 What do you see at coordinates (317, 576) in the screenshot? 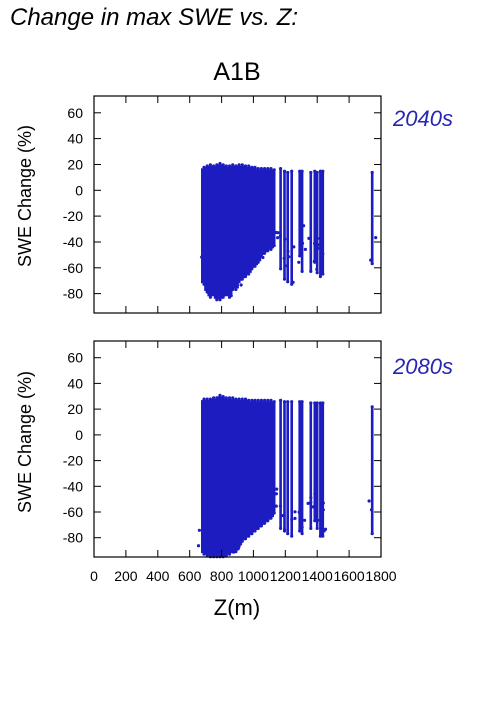
I see `x-tick-label: 1400` at bounding box center [317, 576].